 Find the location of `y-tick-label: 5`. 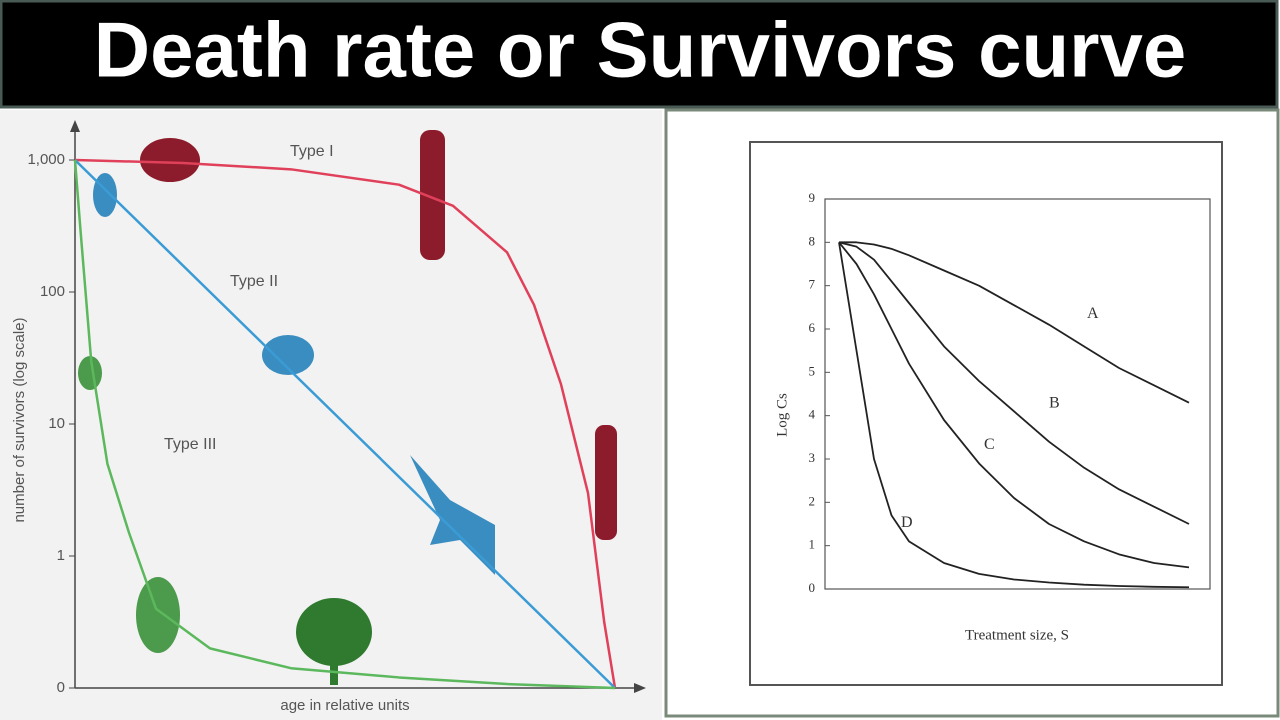

y-tick-label: 5 is located at coordinates (812, 370).